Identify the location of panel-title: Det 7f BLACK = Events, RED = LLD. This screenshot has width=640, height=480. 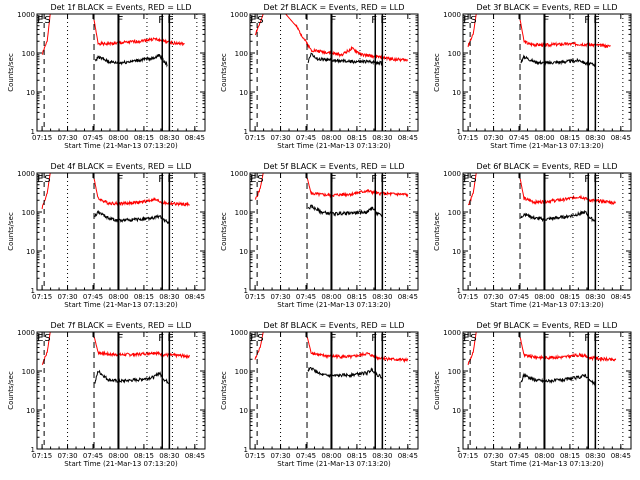
(120, 325).